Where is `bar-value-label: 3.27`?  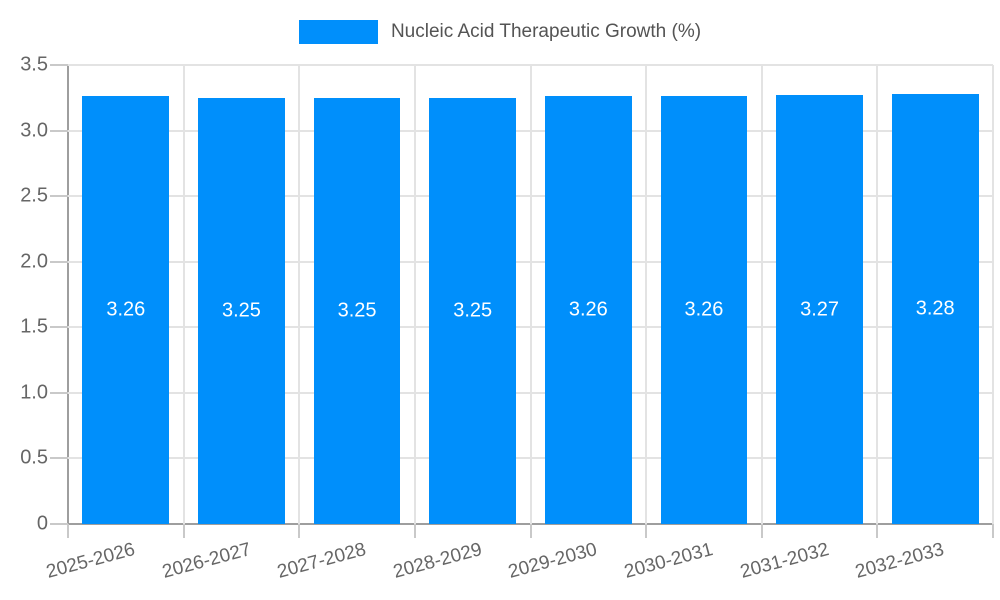 bar-value-label: 3.27 is located at coordinates (820, 309).